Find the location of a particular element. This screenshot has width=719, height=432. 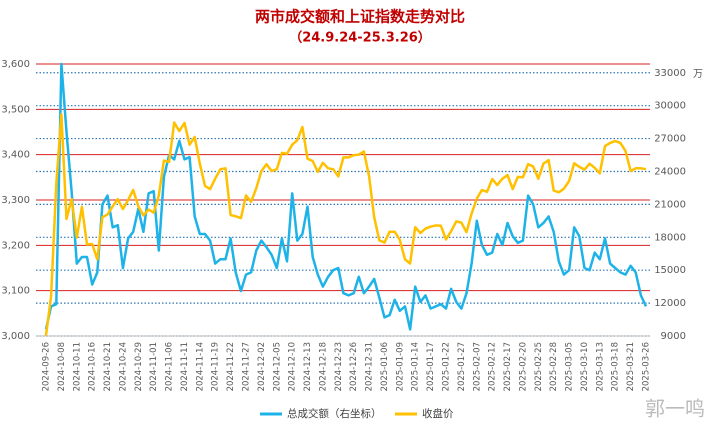

x-tick-label: 2025-03-13 is located at coordinates (600, 366).